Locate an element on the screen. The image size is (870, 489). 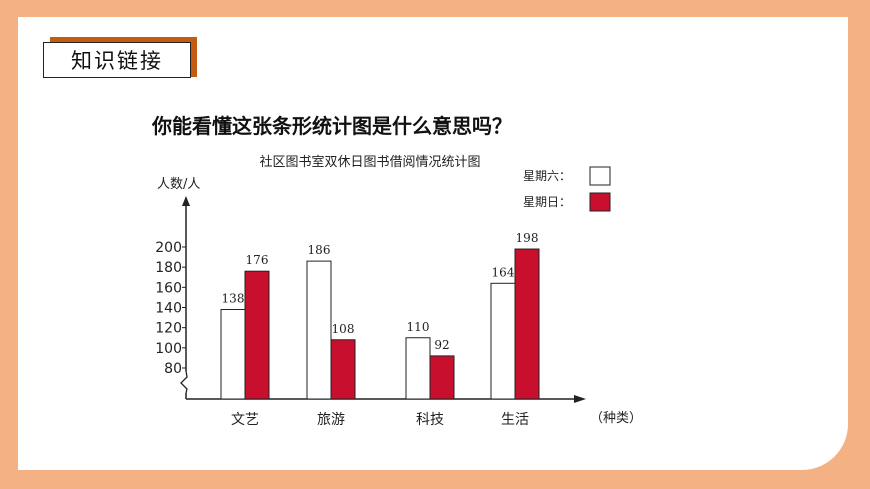
x-axis-arrow is located at coordinates (580, 399).